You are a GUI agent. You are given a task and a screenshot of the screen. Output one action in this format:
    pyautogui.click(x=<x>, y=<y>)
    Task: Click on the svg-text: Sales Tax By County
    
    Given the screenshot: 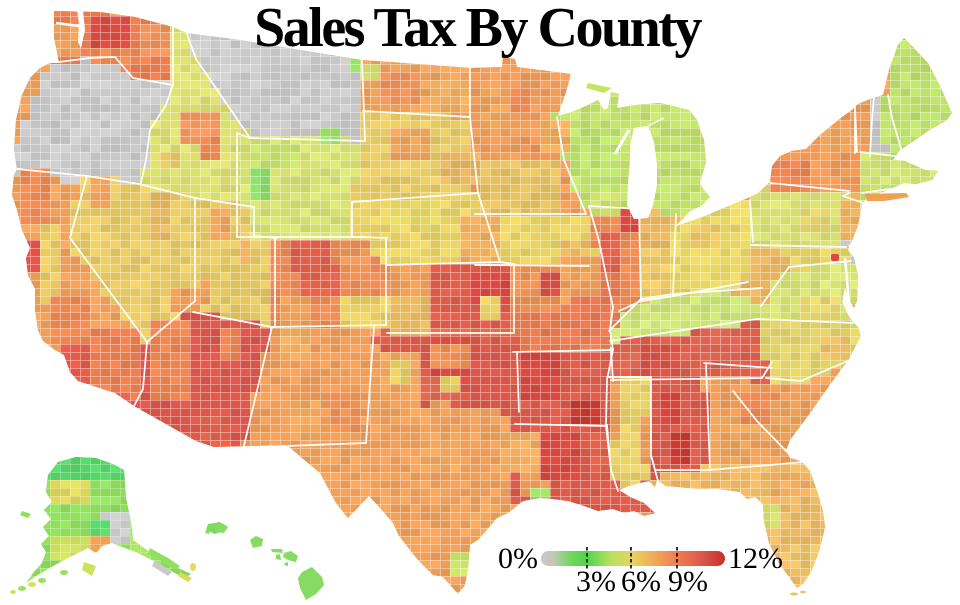 What is the action you would take?
    pyautogui.click(x=478, y=29)
    